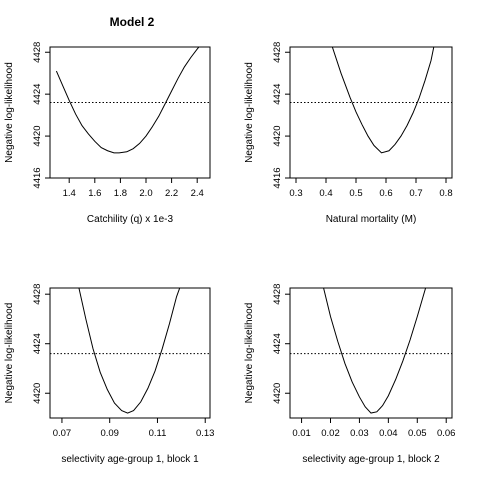  What do you see at coordinates (330, 433) in the screenshot?
I see `x-tick-label: 0.02` at bounding box center [330, 433].